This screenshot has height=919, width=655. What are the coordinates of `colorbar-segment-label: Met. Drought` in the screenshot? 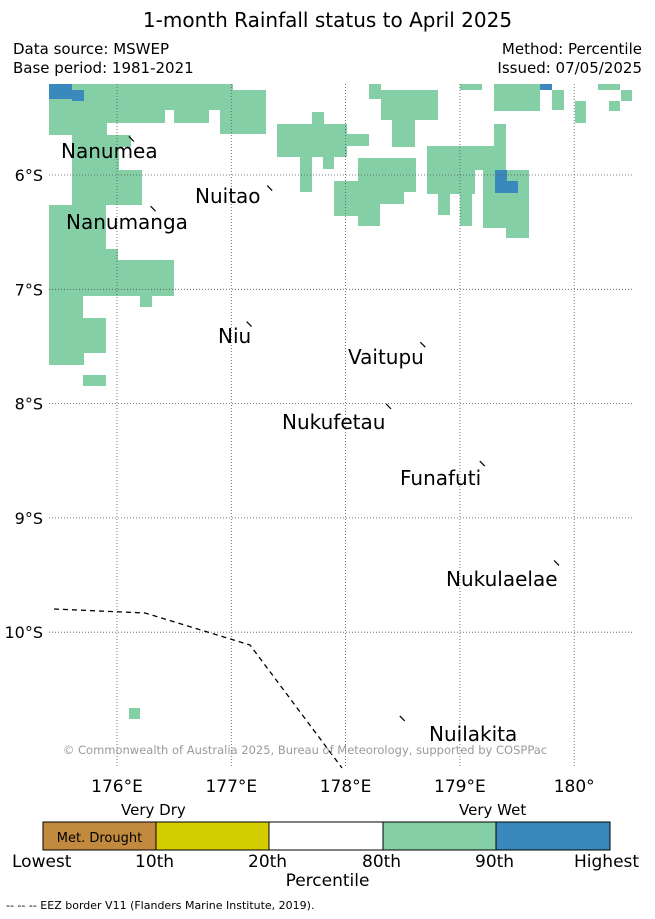 It's located at (99, 838).